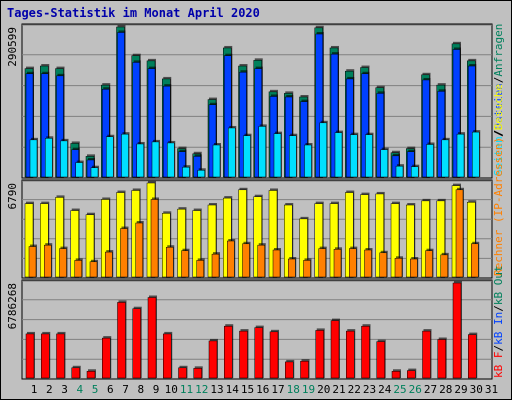 This screenshot has height=400, width=512. I want to click on x-tick-label: 8, so click(140, 389).